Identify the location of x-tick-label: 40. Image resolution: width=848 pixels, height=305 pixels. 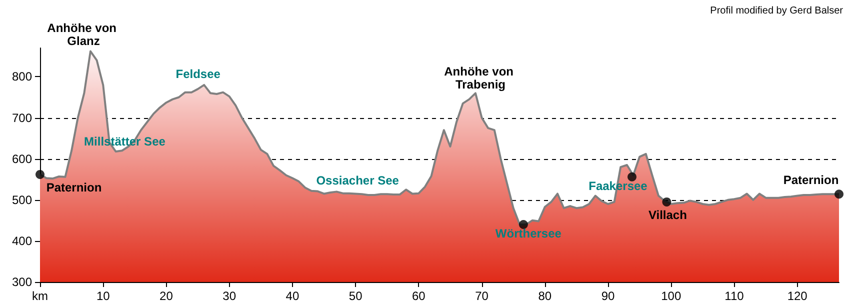
(293, 296).